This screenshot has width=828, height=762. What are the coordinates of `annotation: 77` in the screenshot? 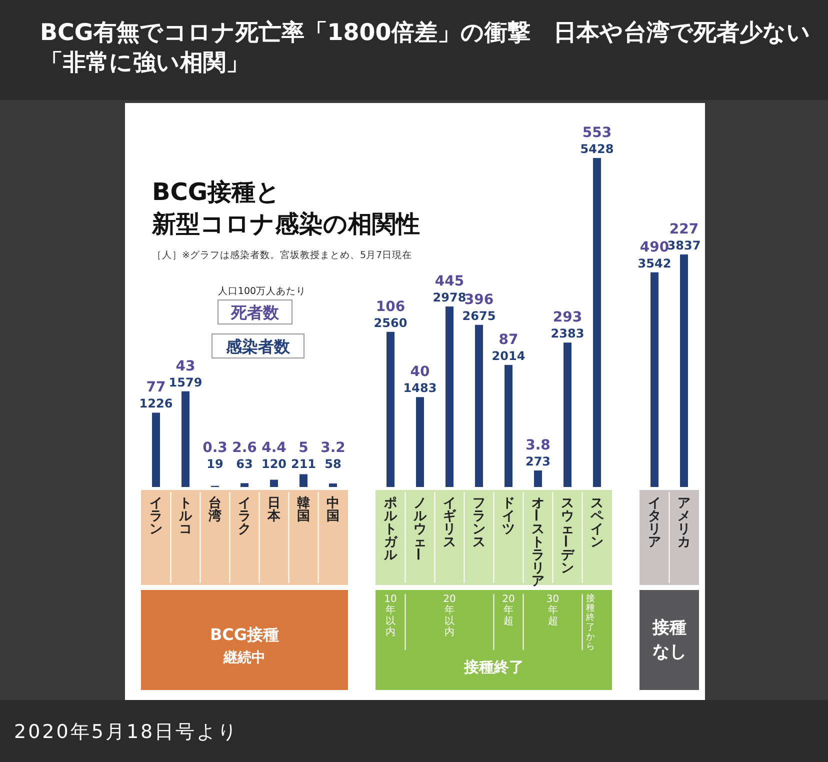 It's located at (156, 388).